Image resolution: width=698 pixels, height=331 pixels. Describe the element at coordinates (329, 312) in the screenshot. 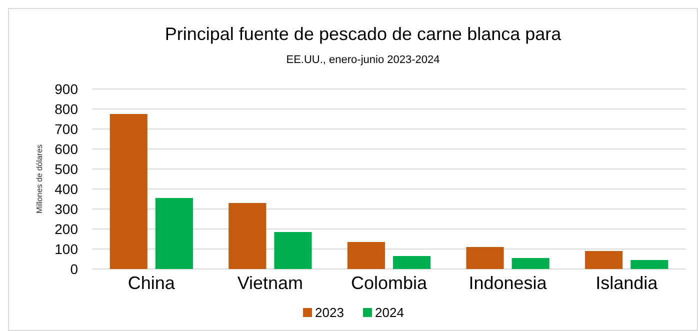

I see `legend-label: 2023` at that location.